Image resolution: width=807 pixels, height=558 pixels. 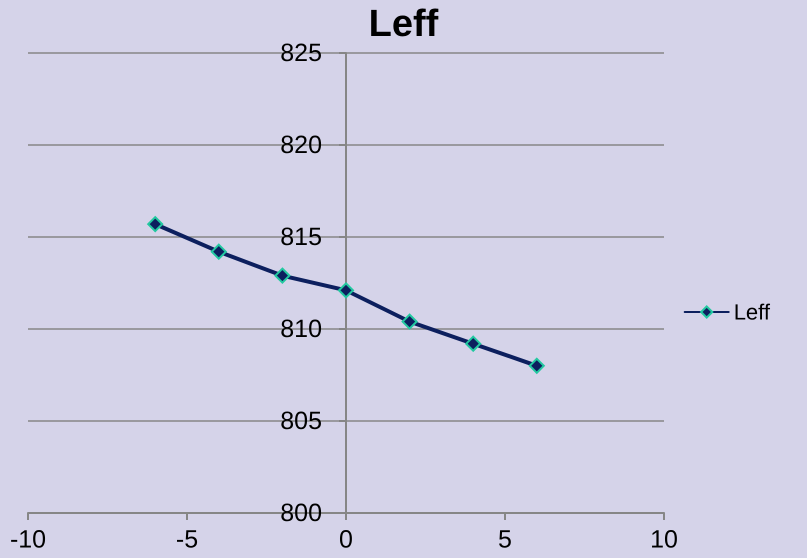 I want to click on legend-label: Leff, so click(x=752, y=312).